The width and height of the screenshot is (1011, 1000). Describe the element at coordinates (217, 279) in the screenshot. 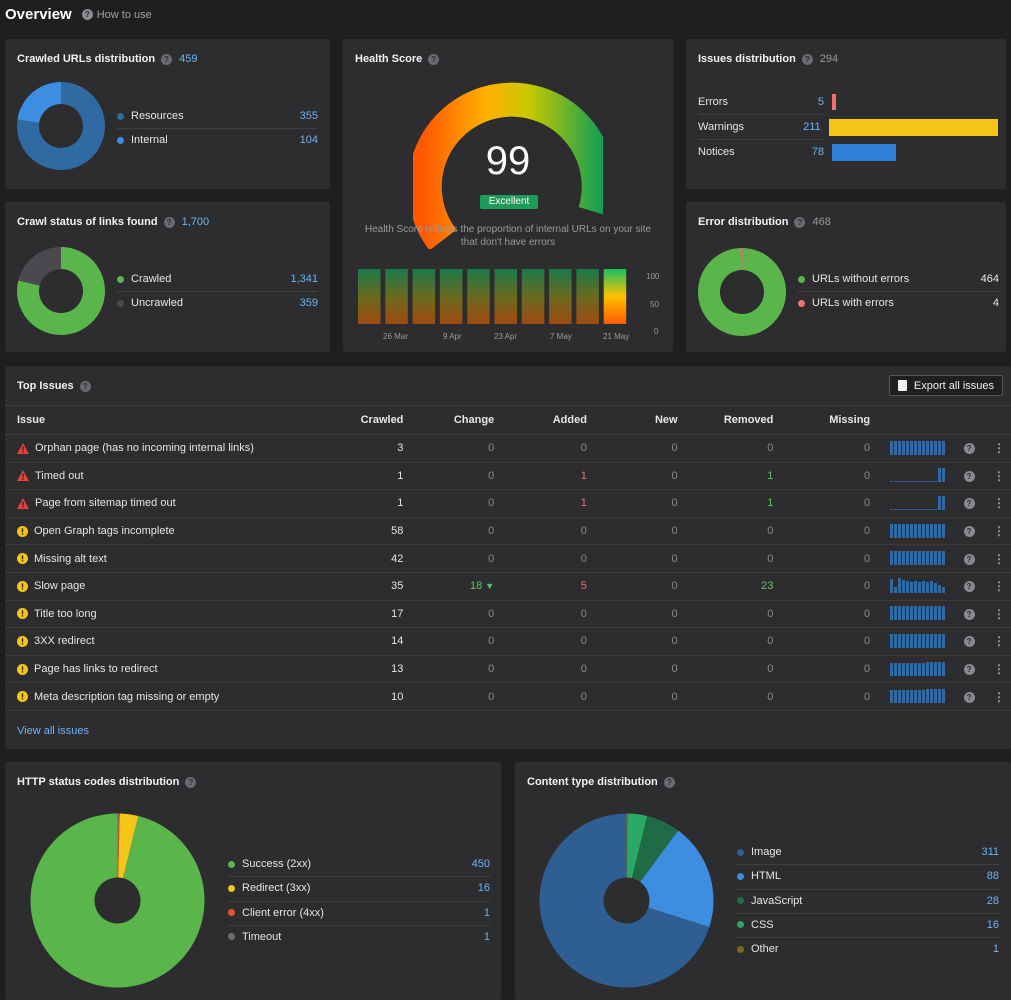

I see `legend-crawled: Crawled 1,341` at that location.